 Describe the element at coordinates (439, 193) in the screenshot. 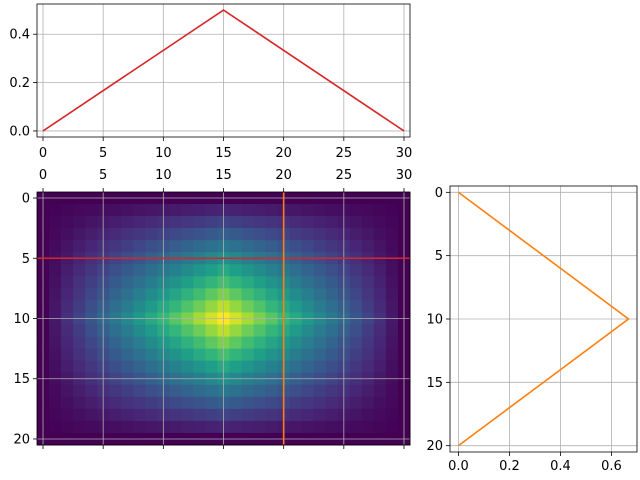

I see `right-y-tick-label: 0` at that location.